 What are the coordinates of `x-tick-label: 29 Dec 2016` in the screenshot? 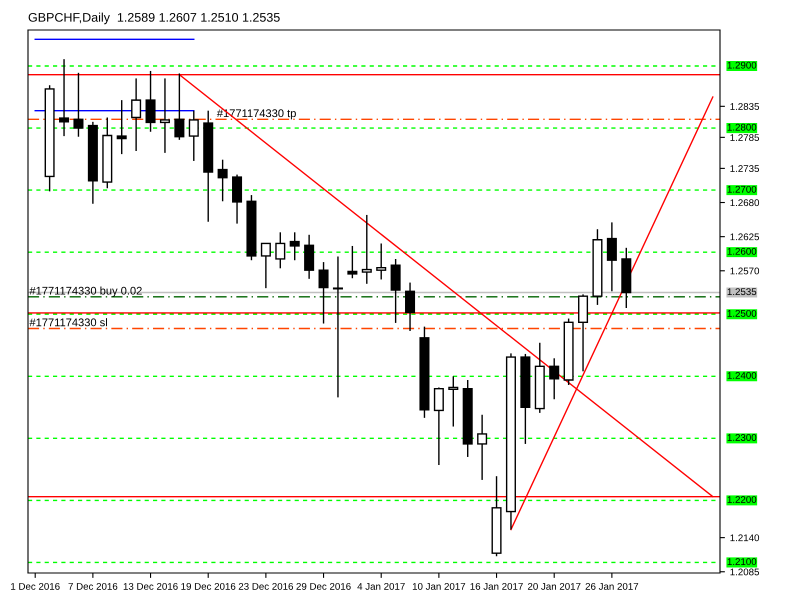 It's located at (323, 586).